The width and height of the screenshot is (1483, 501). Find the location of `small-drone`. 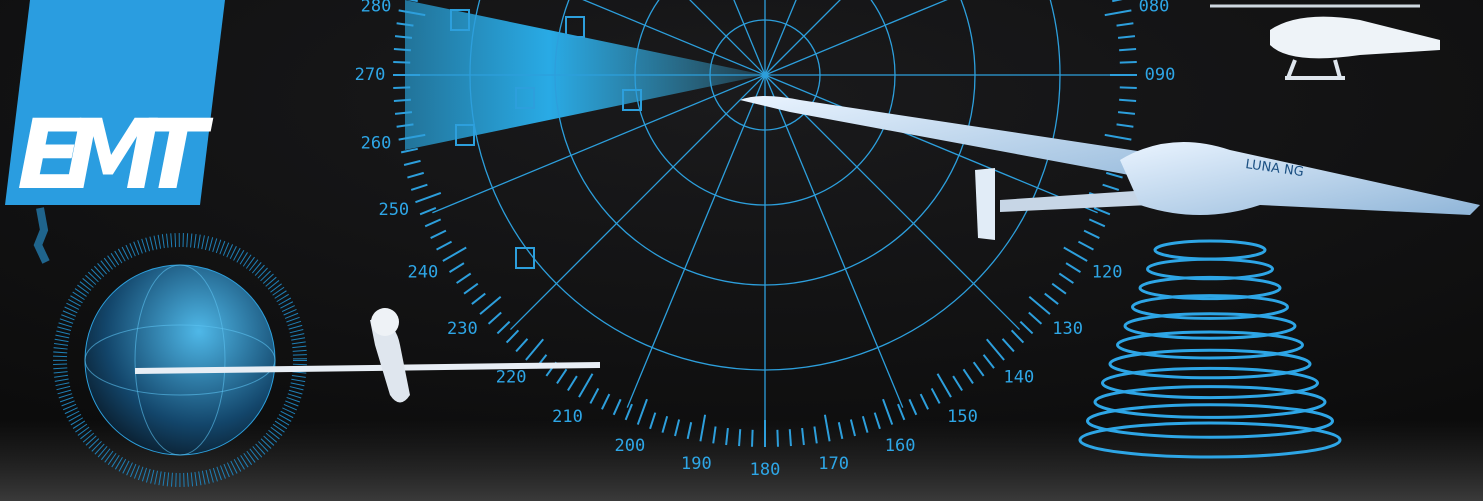

small-drone is located at coordinates (367, 355).